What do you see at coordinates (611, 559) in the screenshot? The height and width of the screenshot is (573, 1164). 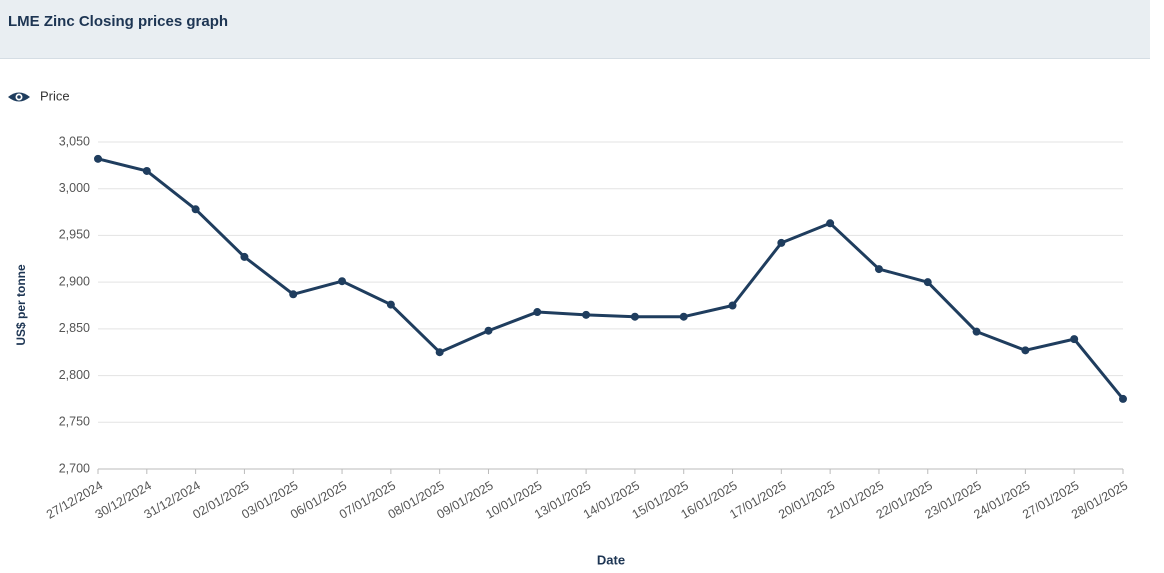 I see `x-axis-label: Date` at bounding box center [611, 559].